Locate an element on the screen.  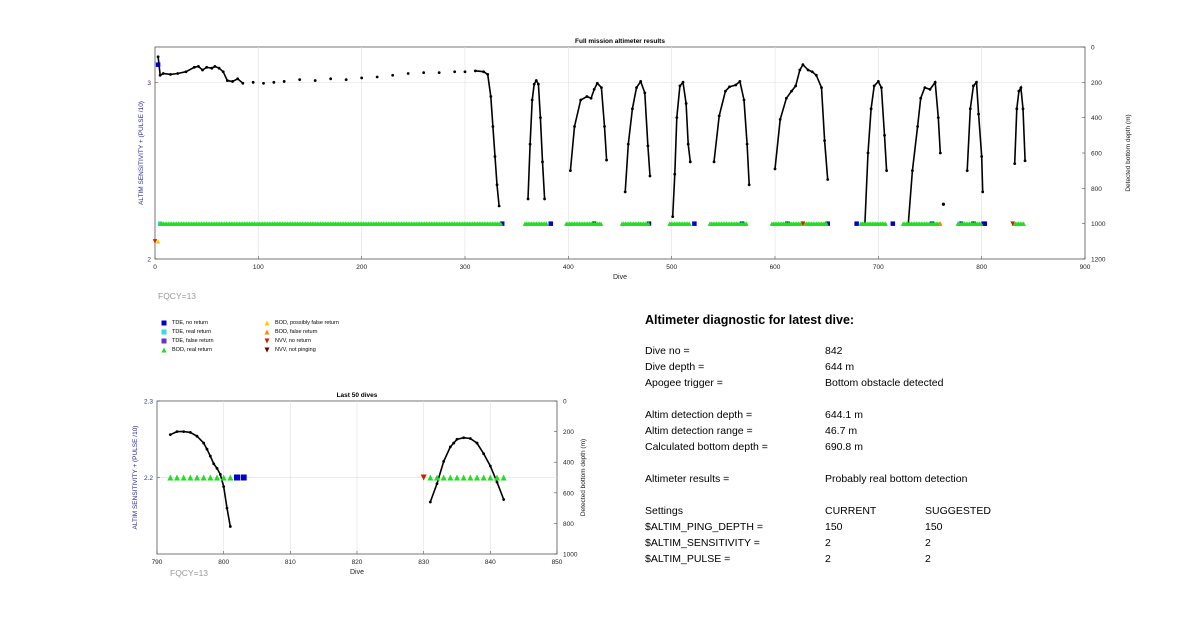
diag-value: 46.7 m is located at coordinates (841, 431).